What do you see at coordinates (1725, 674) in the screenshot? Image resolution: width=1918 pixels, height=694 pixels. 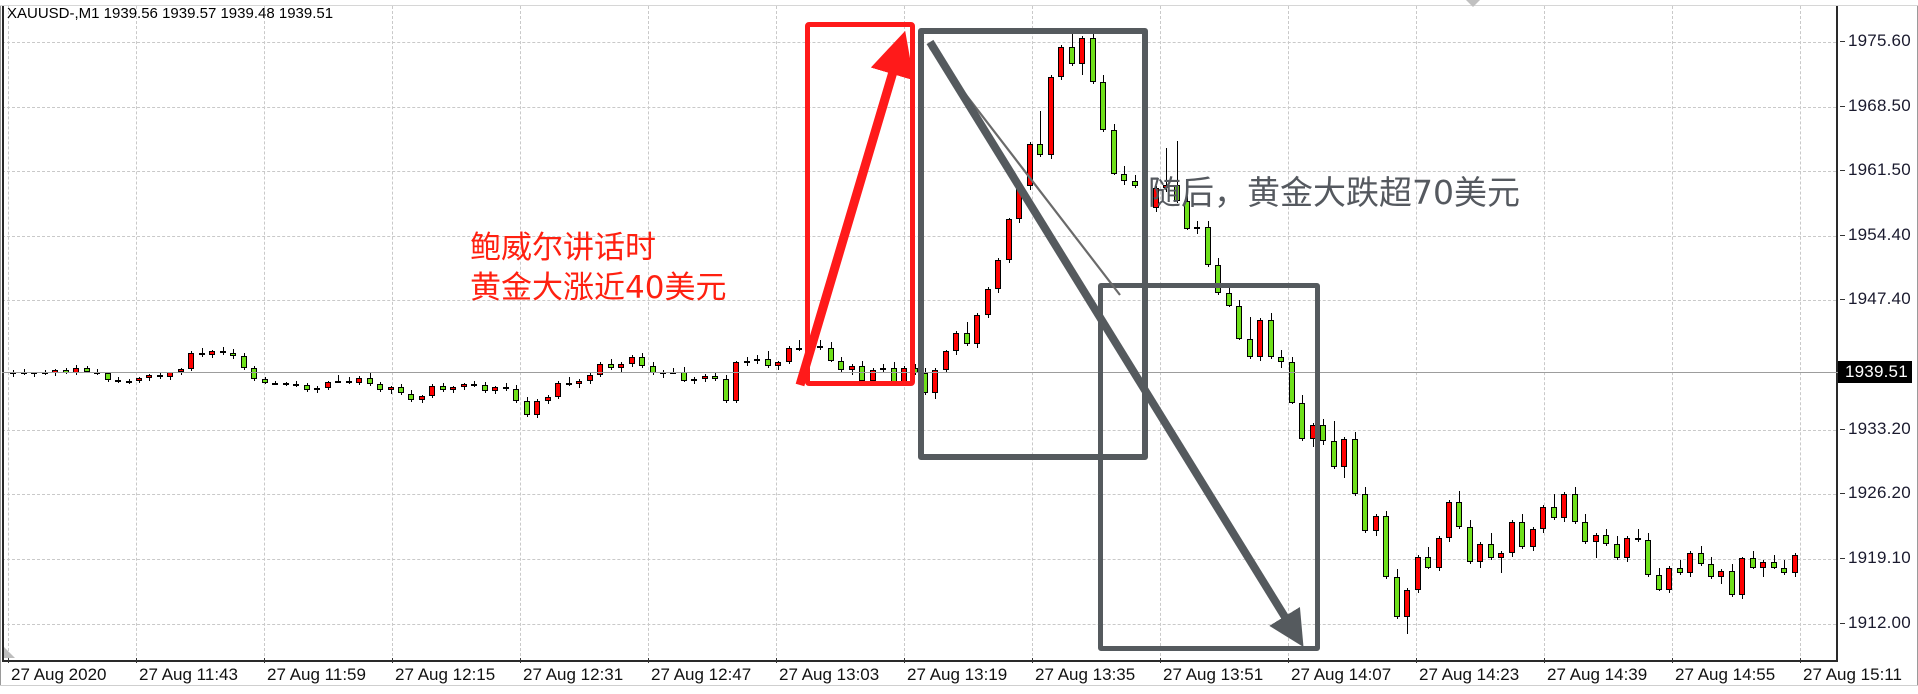 I see `time-tick-label: 27 Aug 14:55` at bounding box center [1725, 674].